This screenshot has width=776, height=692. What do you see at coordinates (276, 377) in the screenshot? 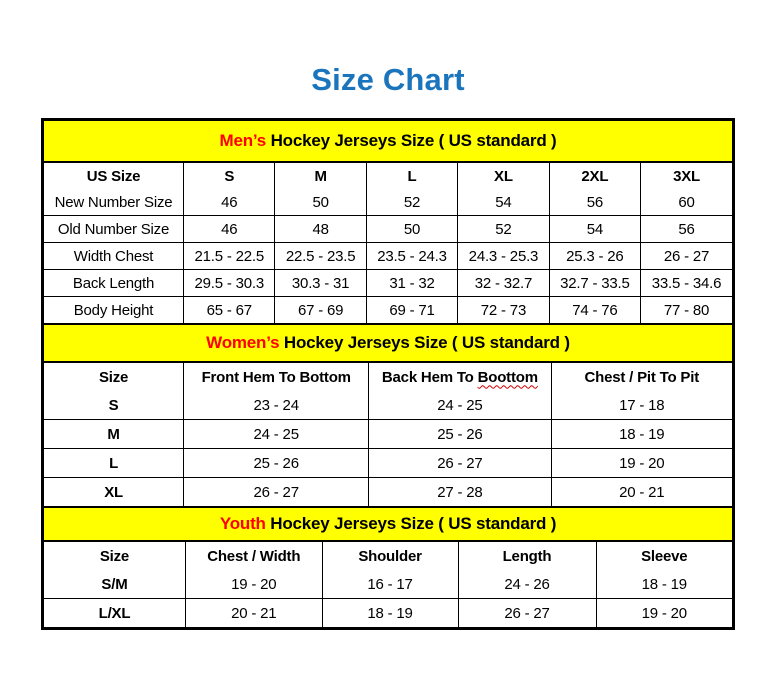
I see `womens-column-header: Front Hem To Bottom` at bounding box center [276, 377].